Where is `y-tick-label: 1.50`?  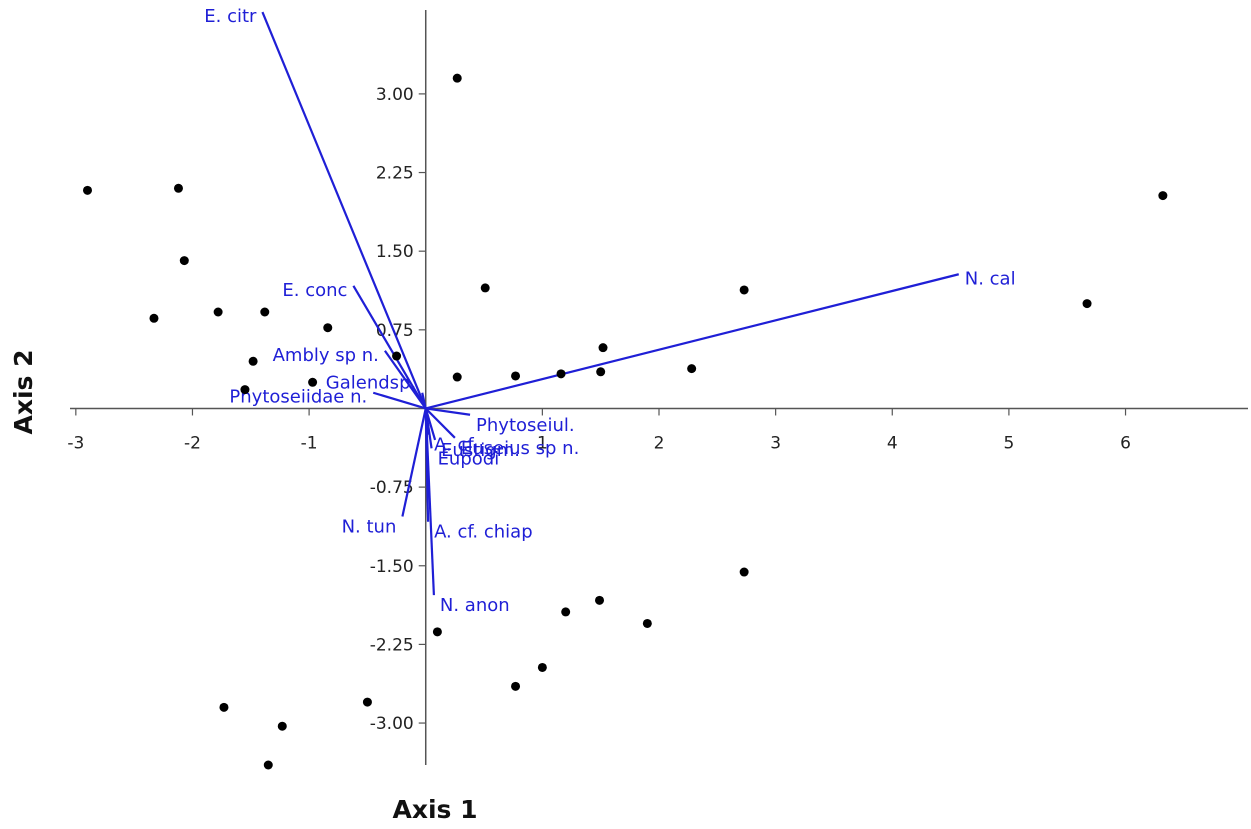
y-tick-label: 1.50 is located at coordinates (395, 252).